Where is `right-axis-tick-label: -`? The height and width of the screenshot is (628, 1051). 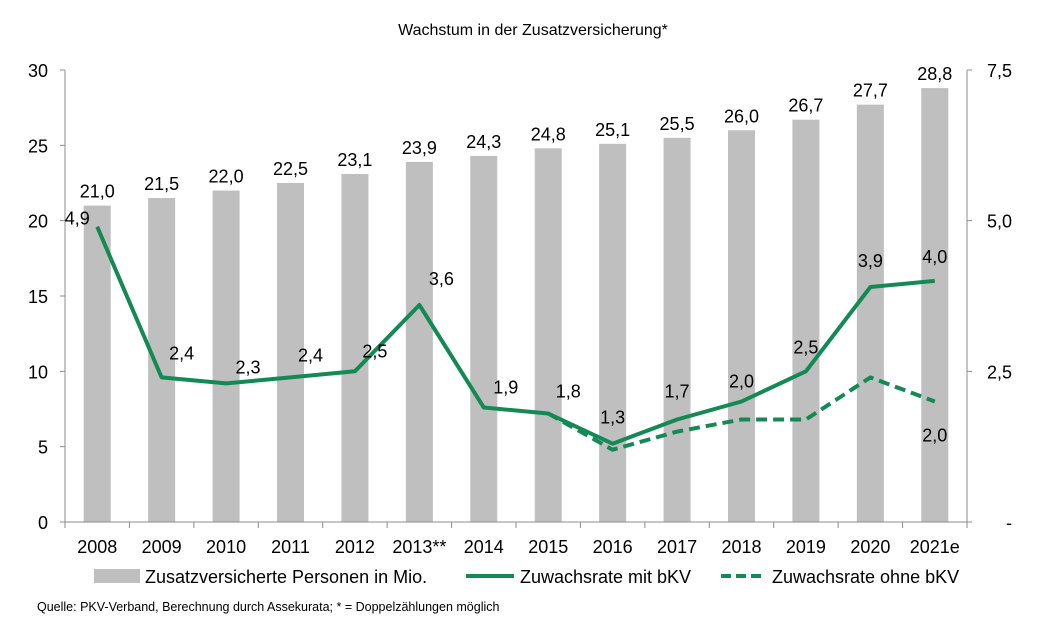 right-axis-tick-label: - is located at coordinates (1009, 523).